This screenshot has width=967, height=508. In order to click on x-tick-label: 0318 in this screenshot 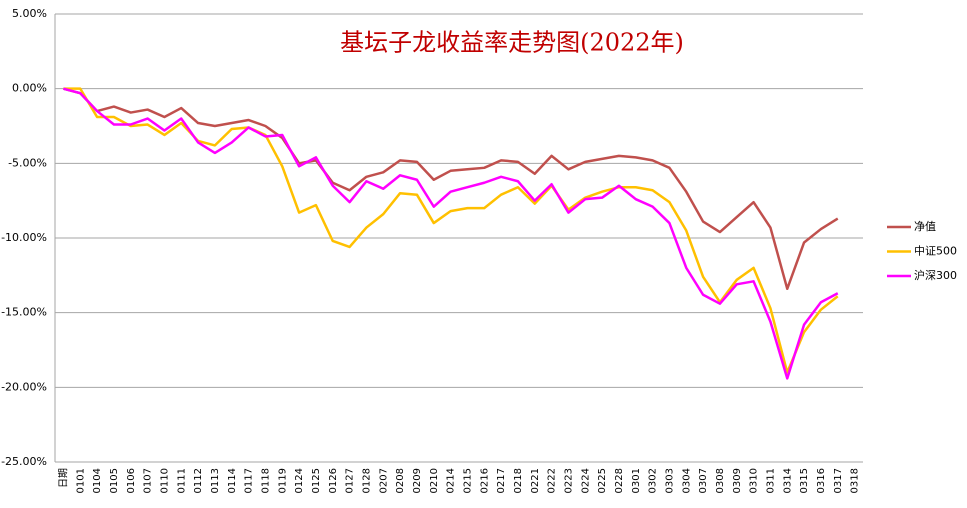, I will do `click(855, 480)`.